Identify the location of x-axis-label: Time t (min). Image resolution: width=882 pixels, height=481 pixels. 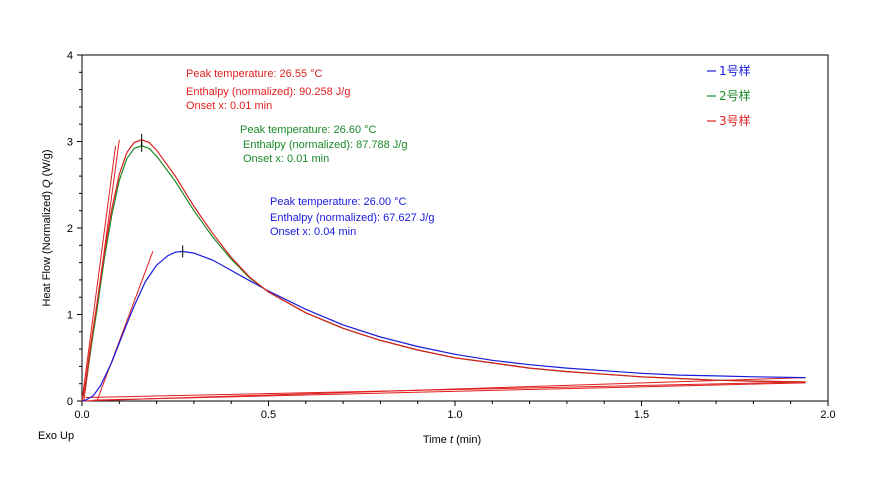
(452, 440).